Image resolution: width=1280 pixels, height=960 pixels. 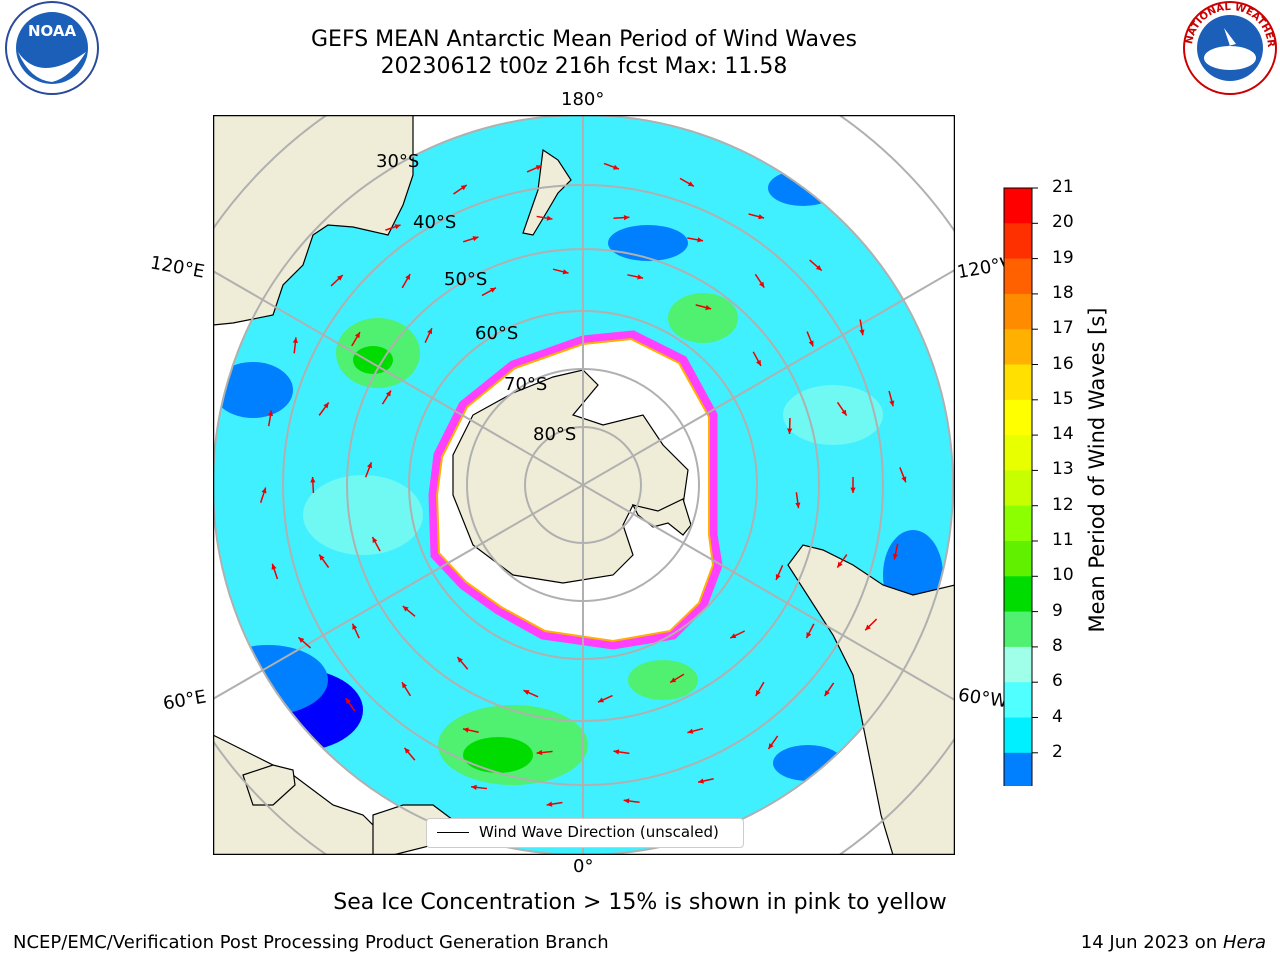 What do you see at coordinates (1151, 942) in the screenshot?
I see `footer-date-text: 14 Jun 2023 on` at bounding box center [1151, 942].